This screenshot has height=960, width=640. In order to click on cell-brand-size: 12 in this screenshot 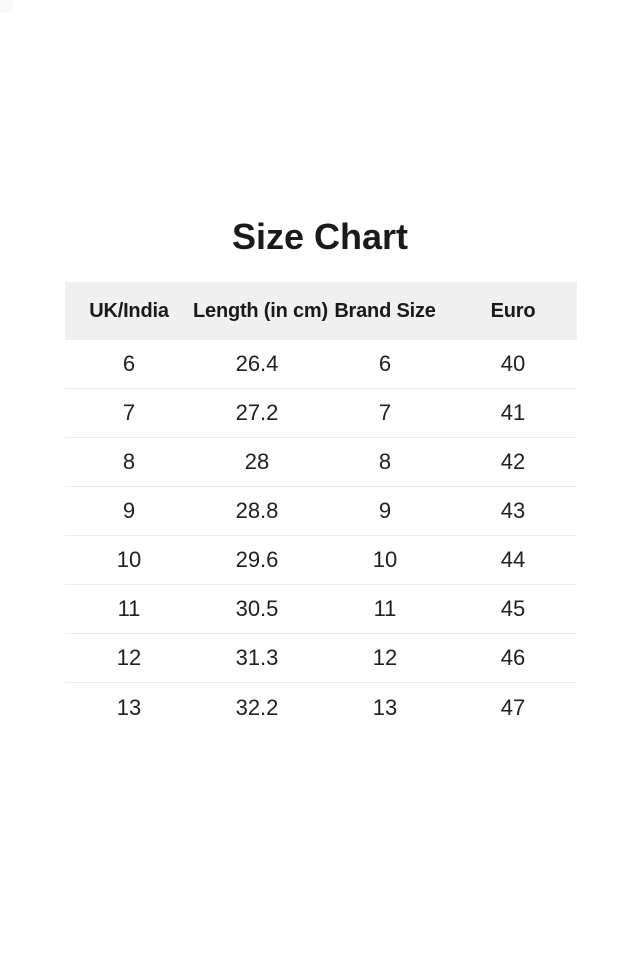, I will do `click(385, 657)`.